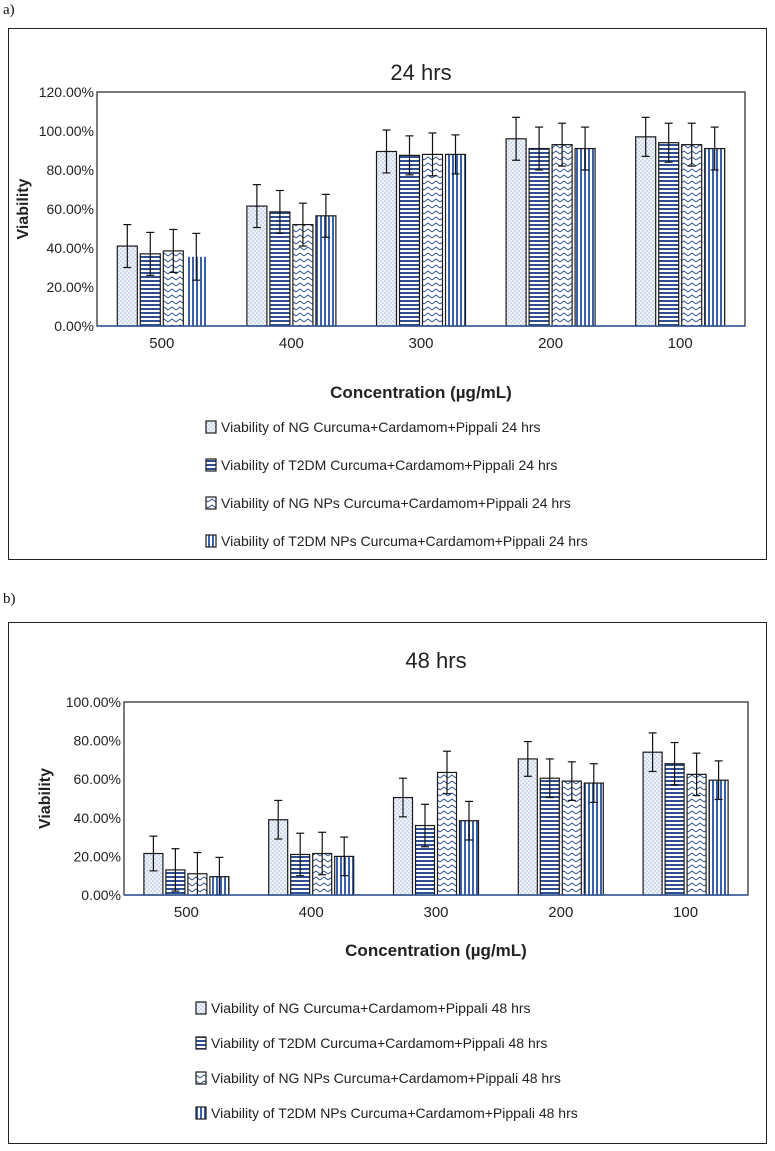 Image resolution: width=775 pixels, height=1151 pixels. I want to click on chart-title: 24 hrs, so click(420, 72).